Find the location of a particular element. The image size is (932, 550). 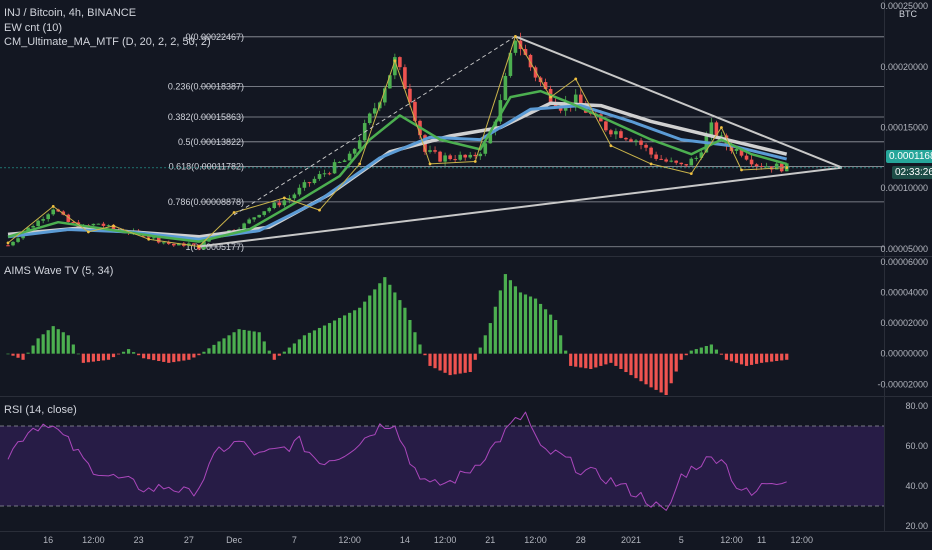

fib-level-label: 0.5(0.00013822) is located at coordinates (211, 142).